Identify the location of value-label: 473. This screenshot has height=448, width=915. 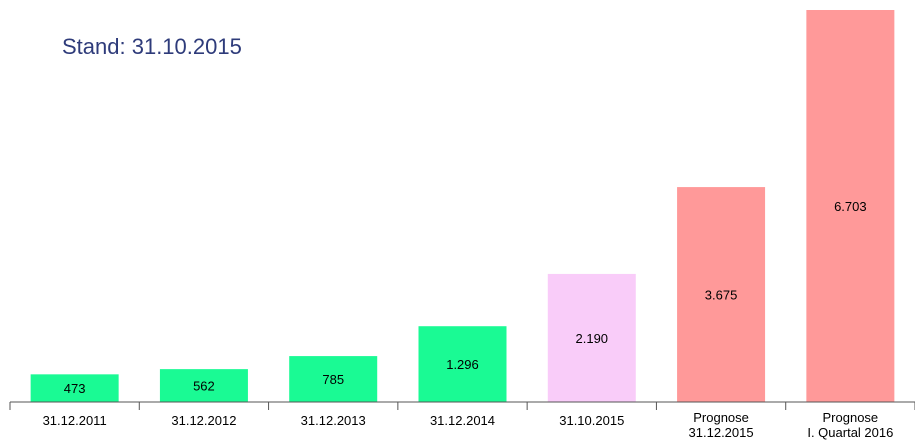
(75, 388).